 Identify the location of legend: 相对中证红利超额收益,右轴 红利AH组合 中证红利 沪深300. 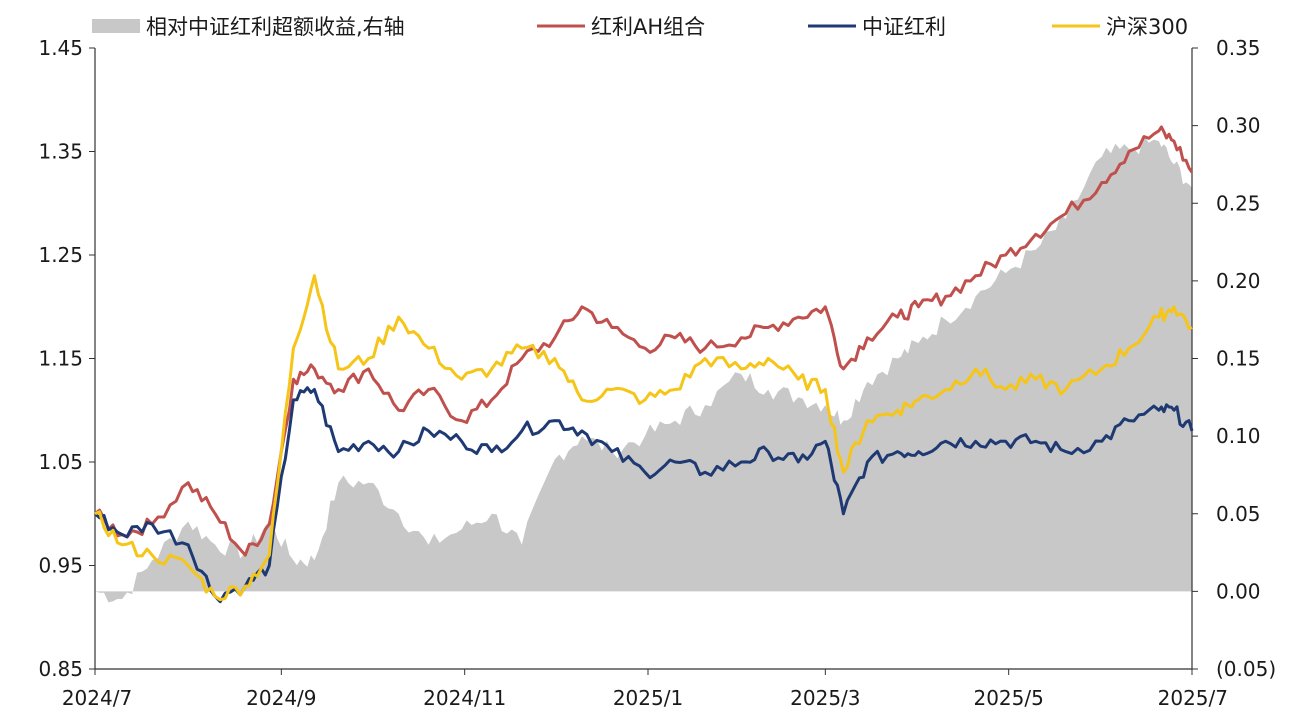
(640, 27).